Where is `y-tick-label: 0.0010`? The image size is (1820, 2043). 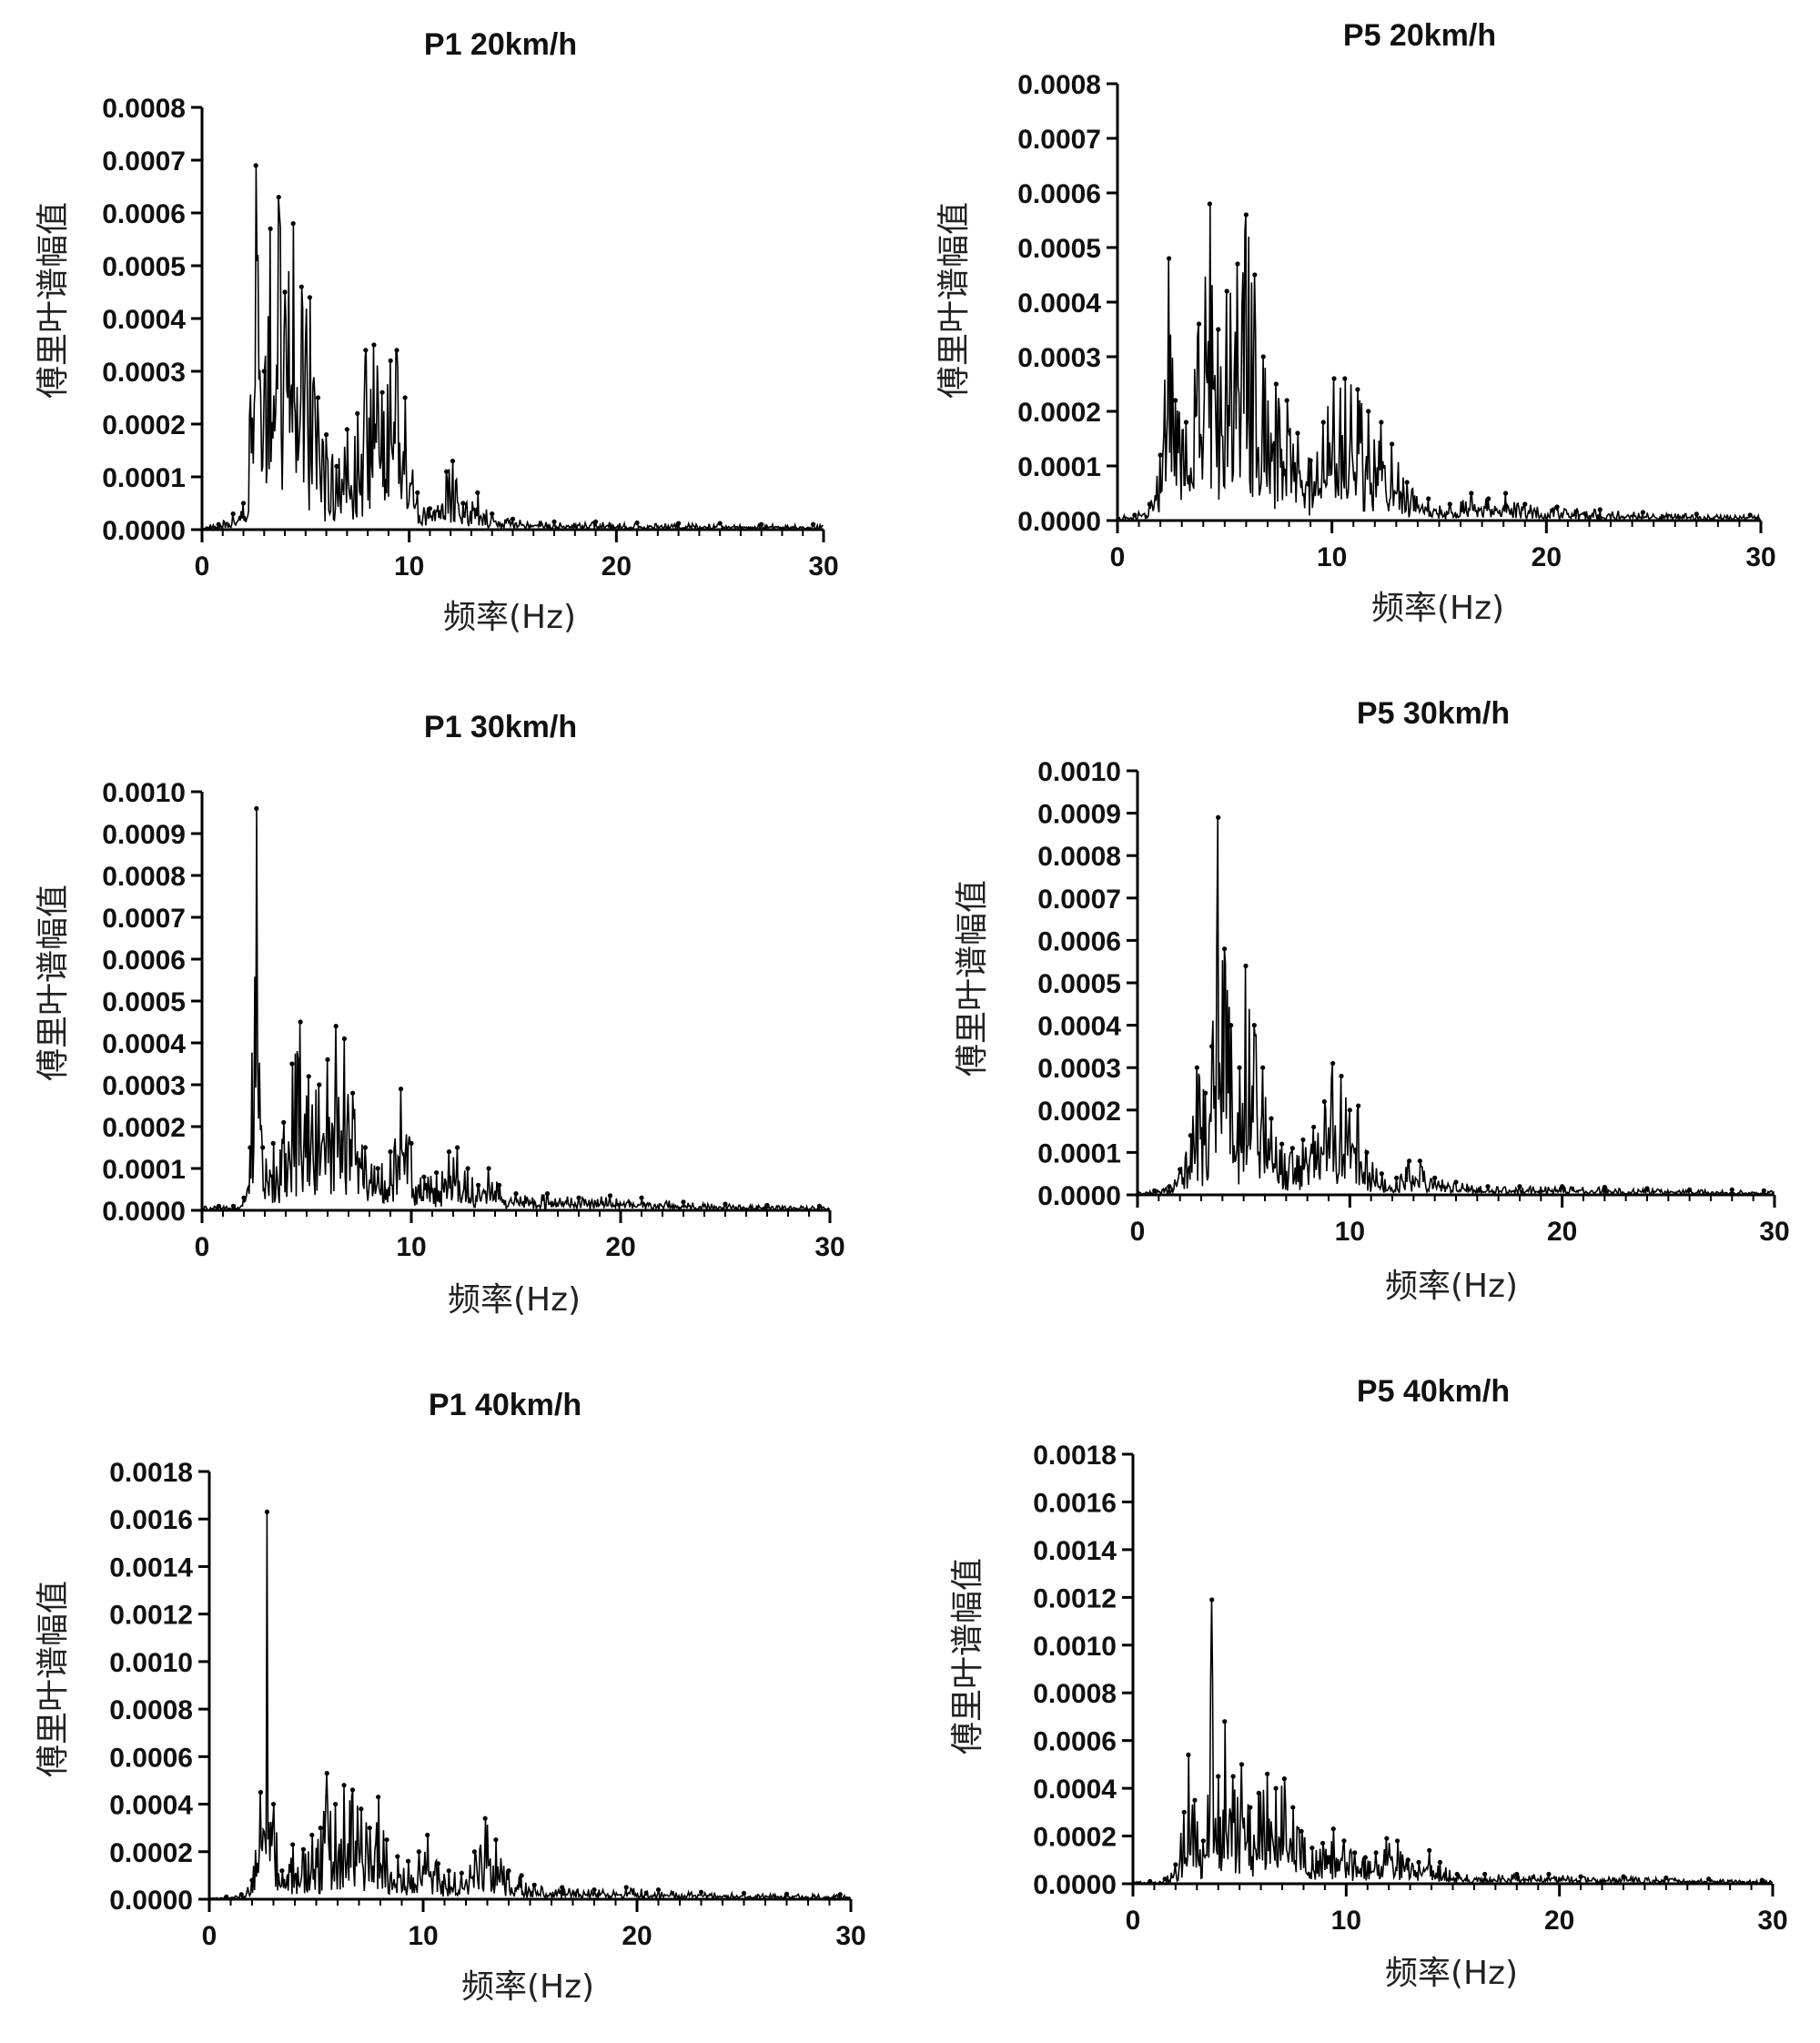 y-tick-label: 0.0010 is located at coordinates (144, 793).